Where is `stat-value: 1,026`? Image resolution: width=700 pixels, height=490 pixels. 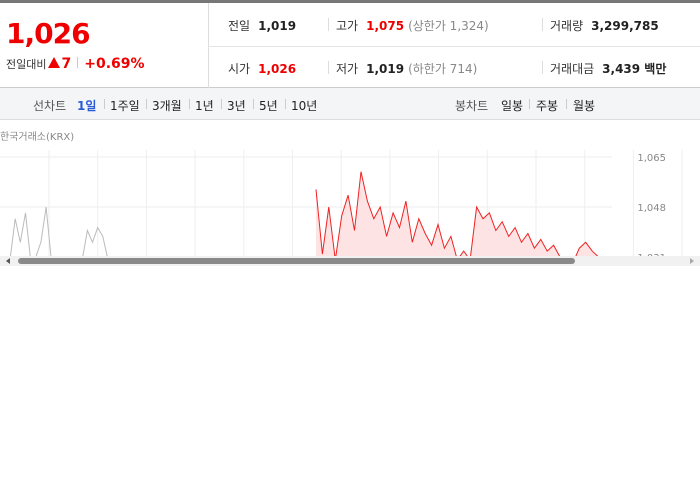 stat-value: 1,026 is located at coordinates (277, 69).